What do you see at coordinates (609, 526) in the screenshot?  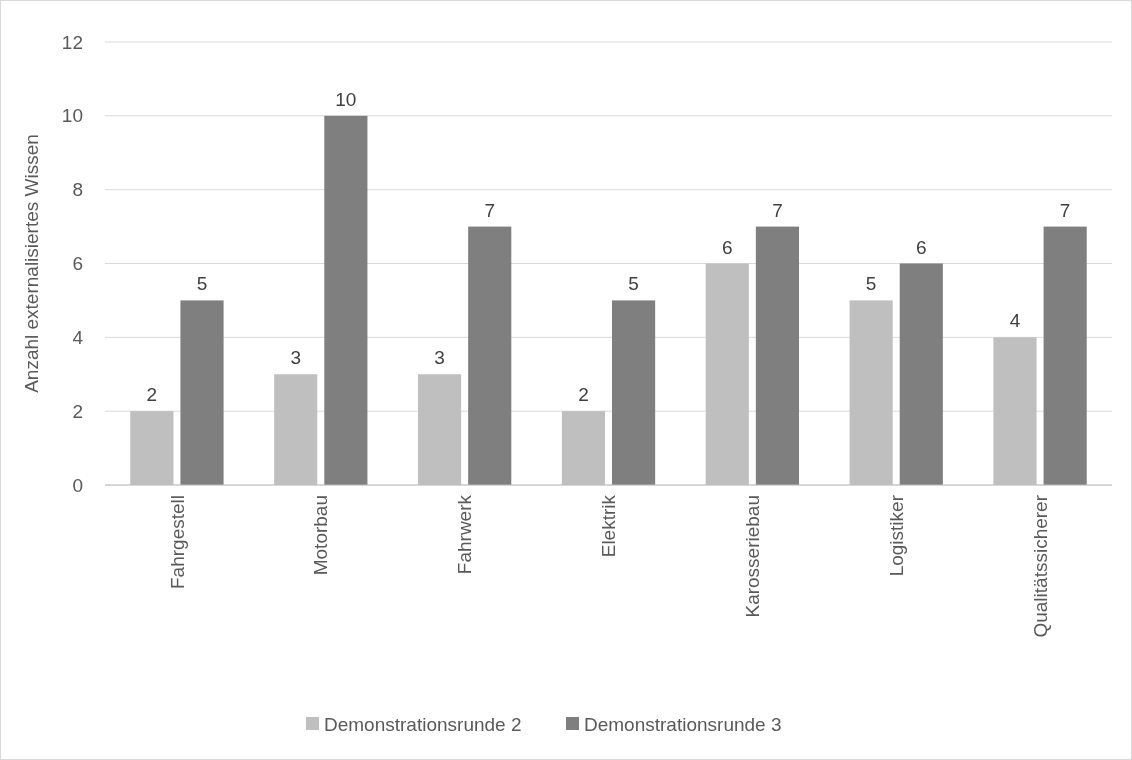 I see `x-tick-label: Elektrik` at bounding box center [609, 526].